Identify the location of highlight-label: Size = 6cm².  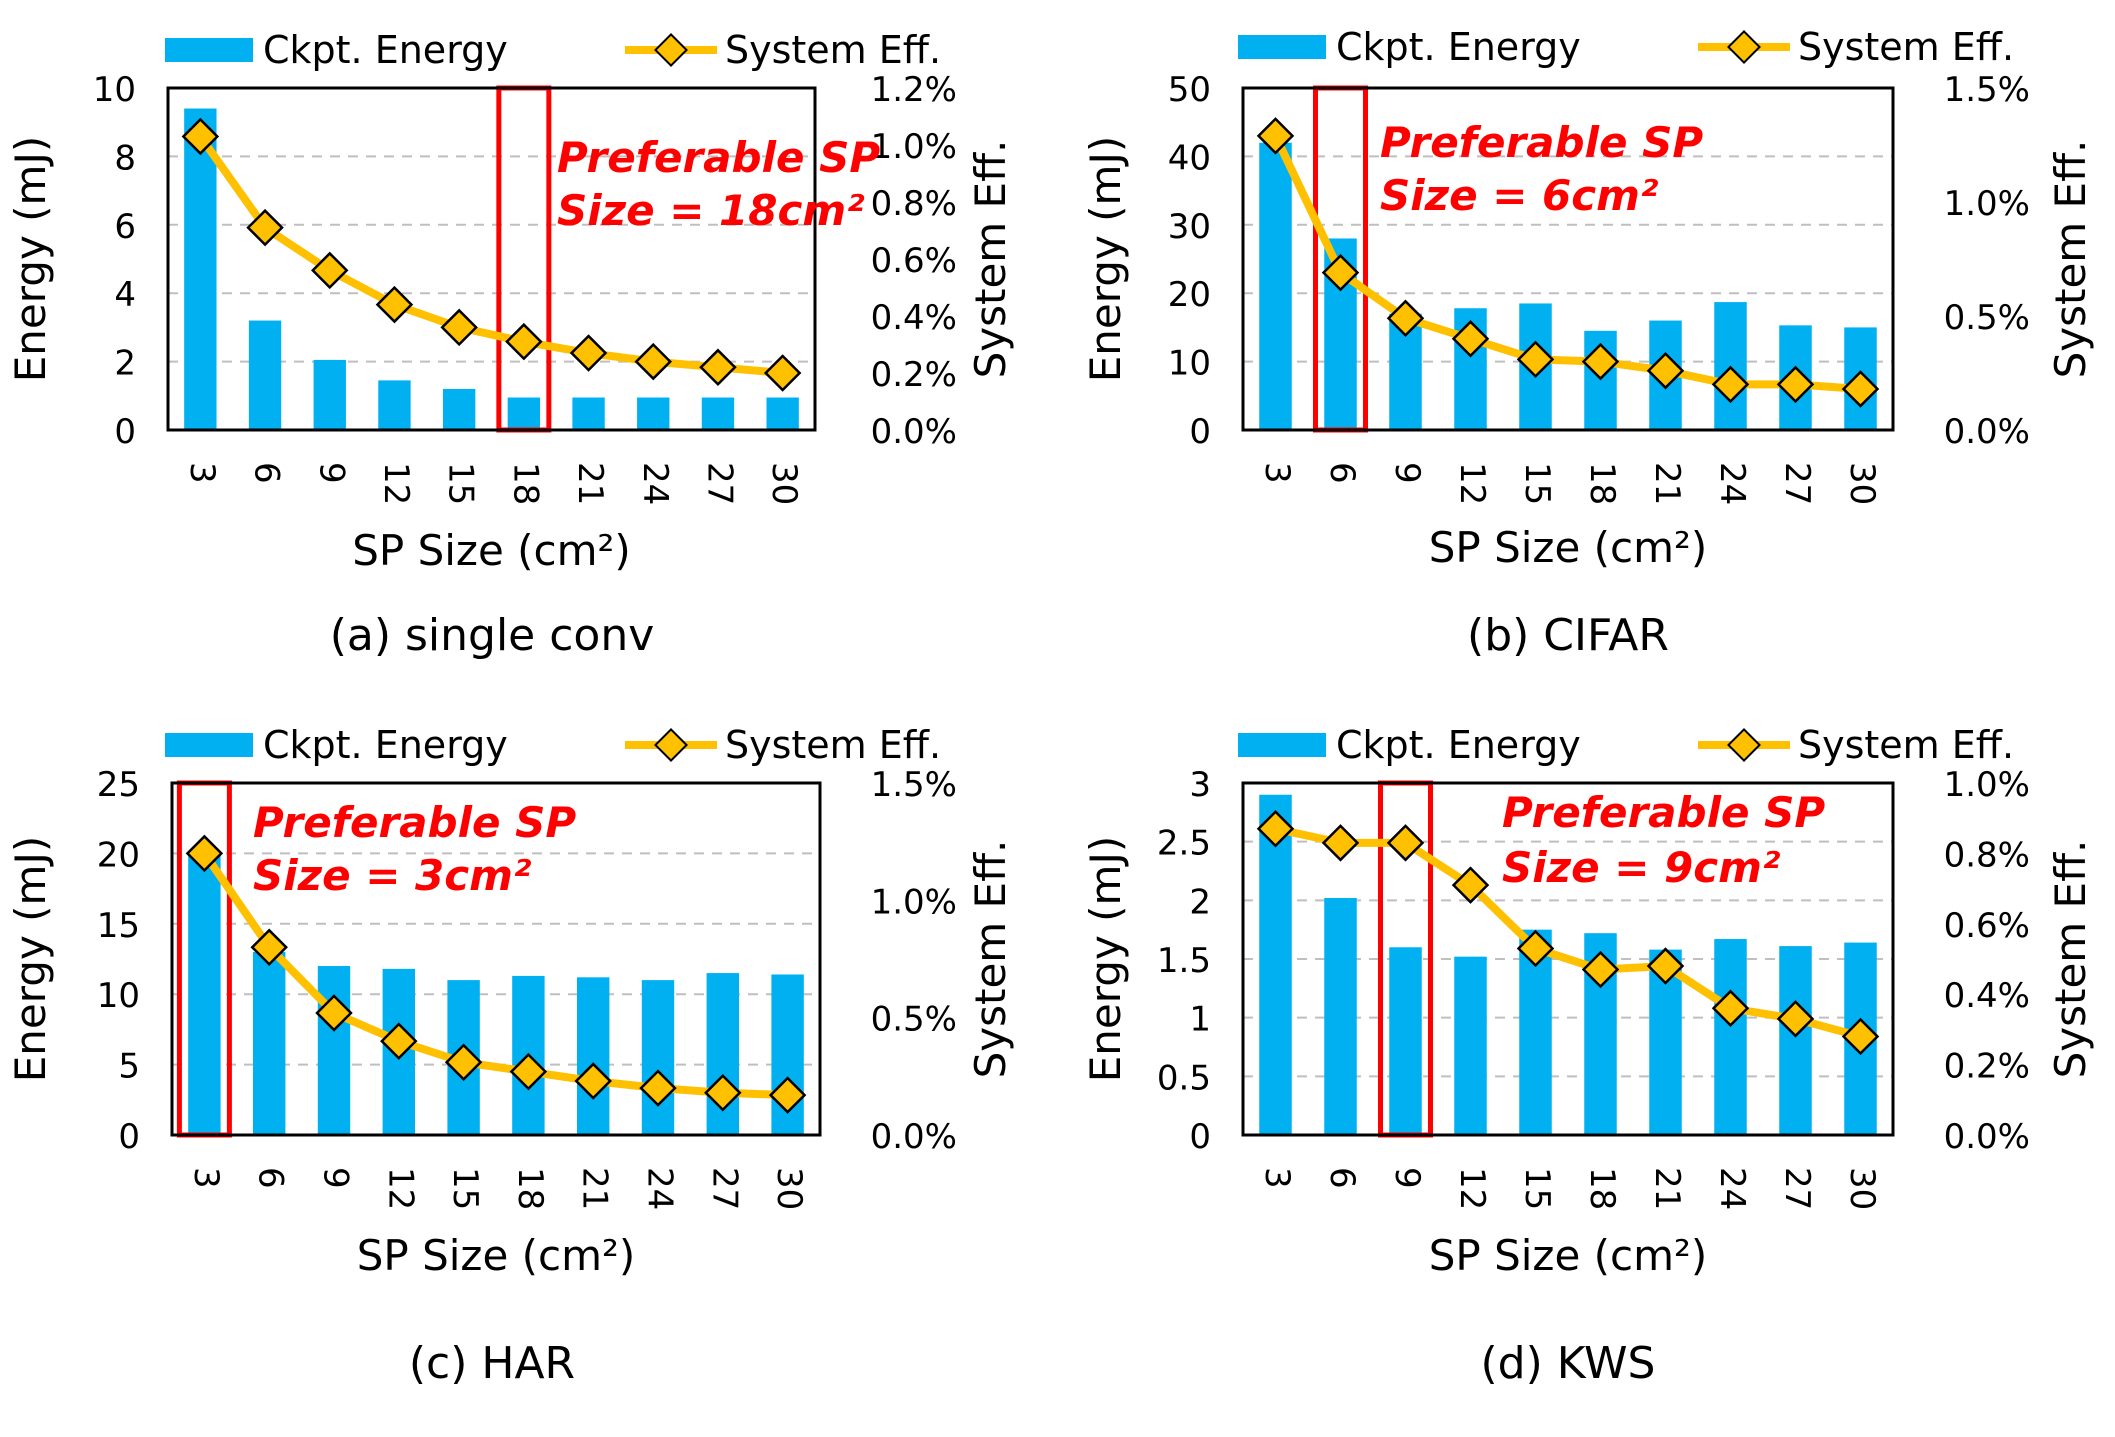
(1519, 195).